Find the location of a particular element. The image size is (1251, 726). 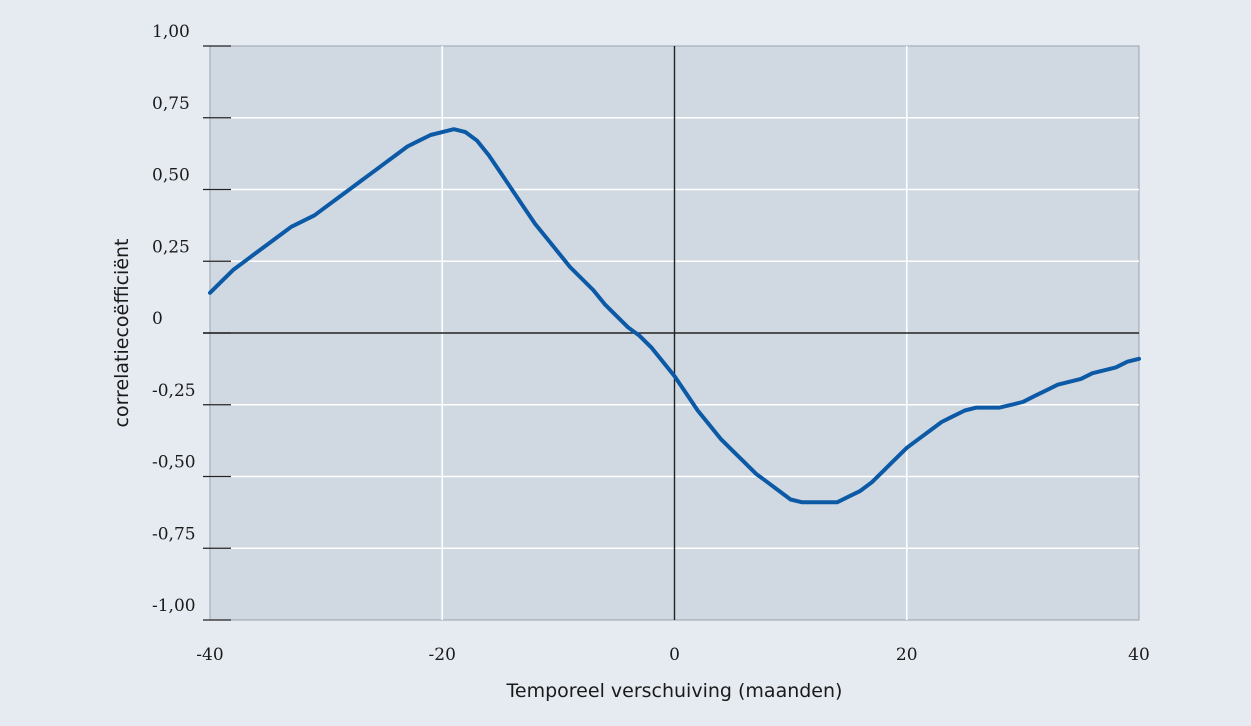

x-axis-ticks: -40 -20 0 20 40 is located at coordinates (673, 655).